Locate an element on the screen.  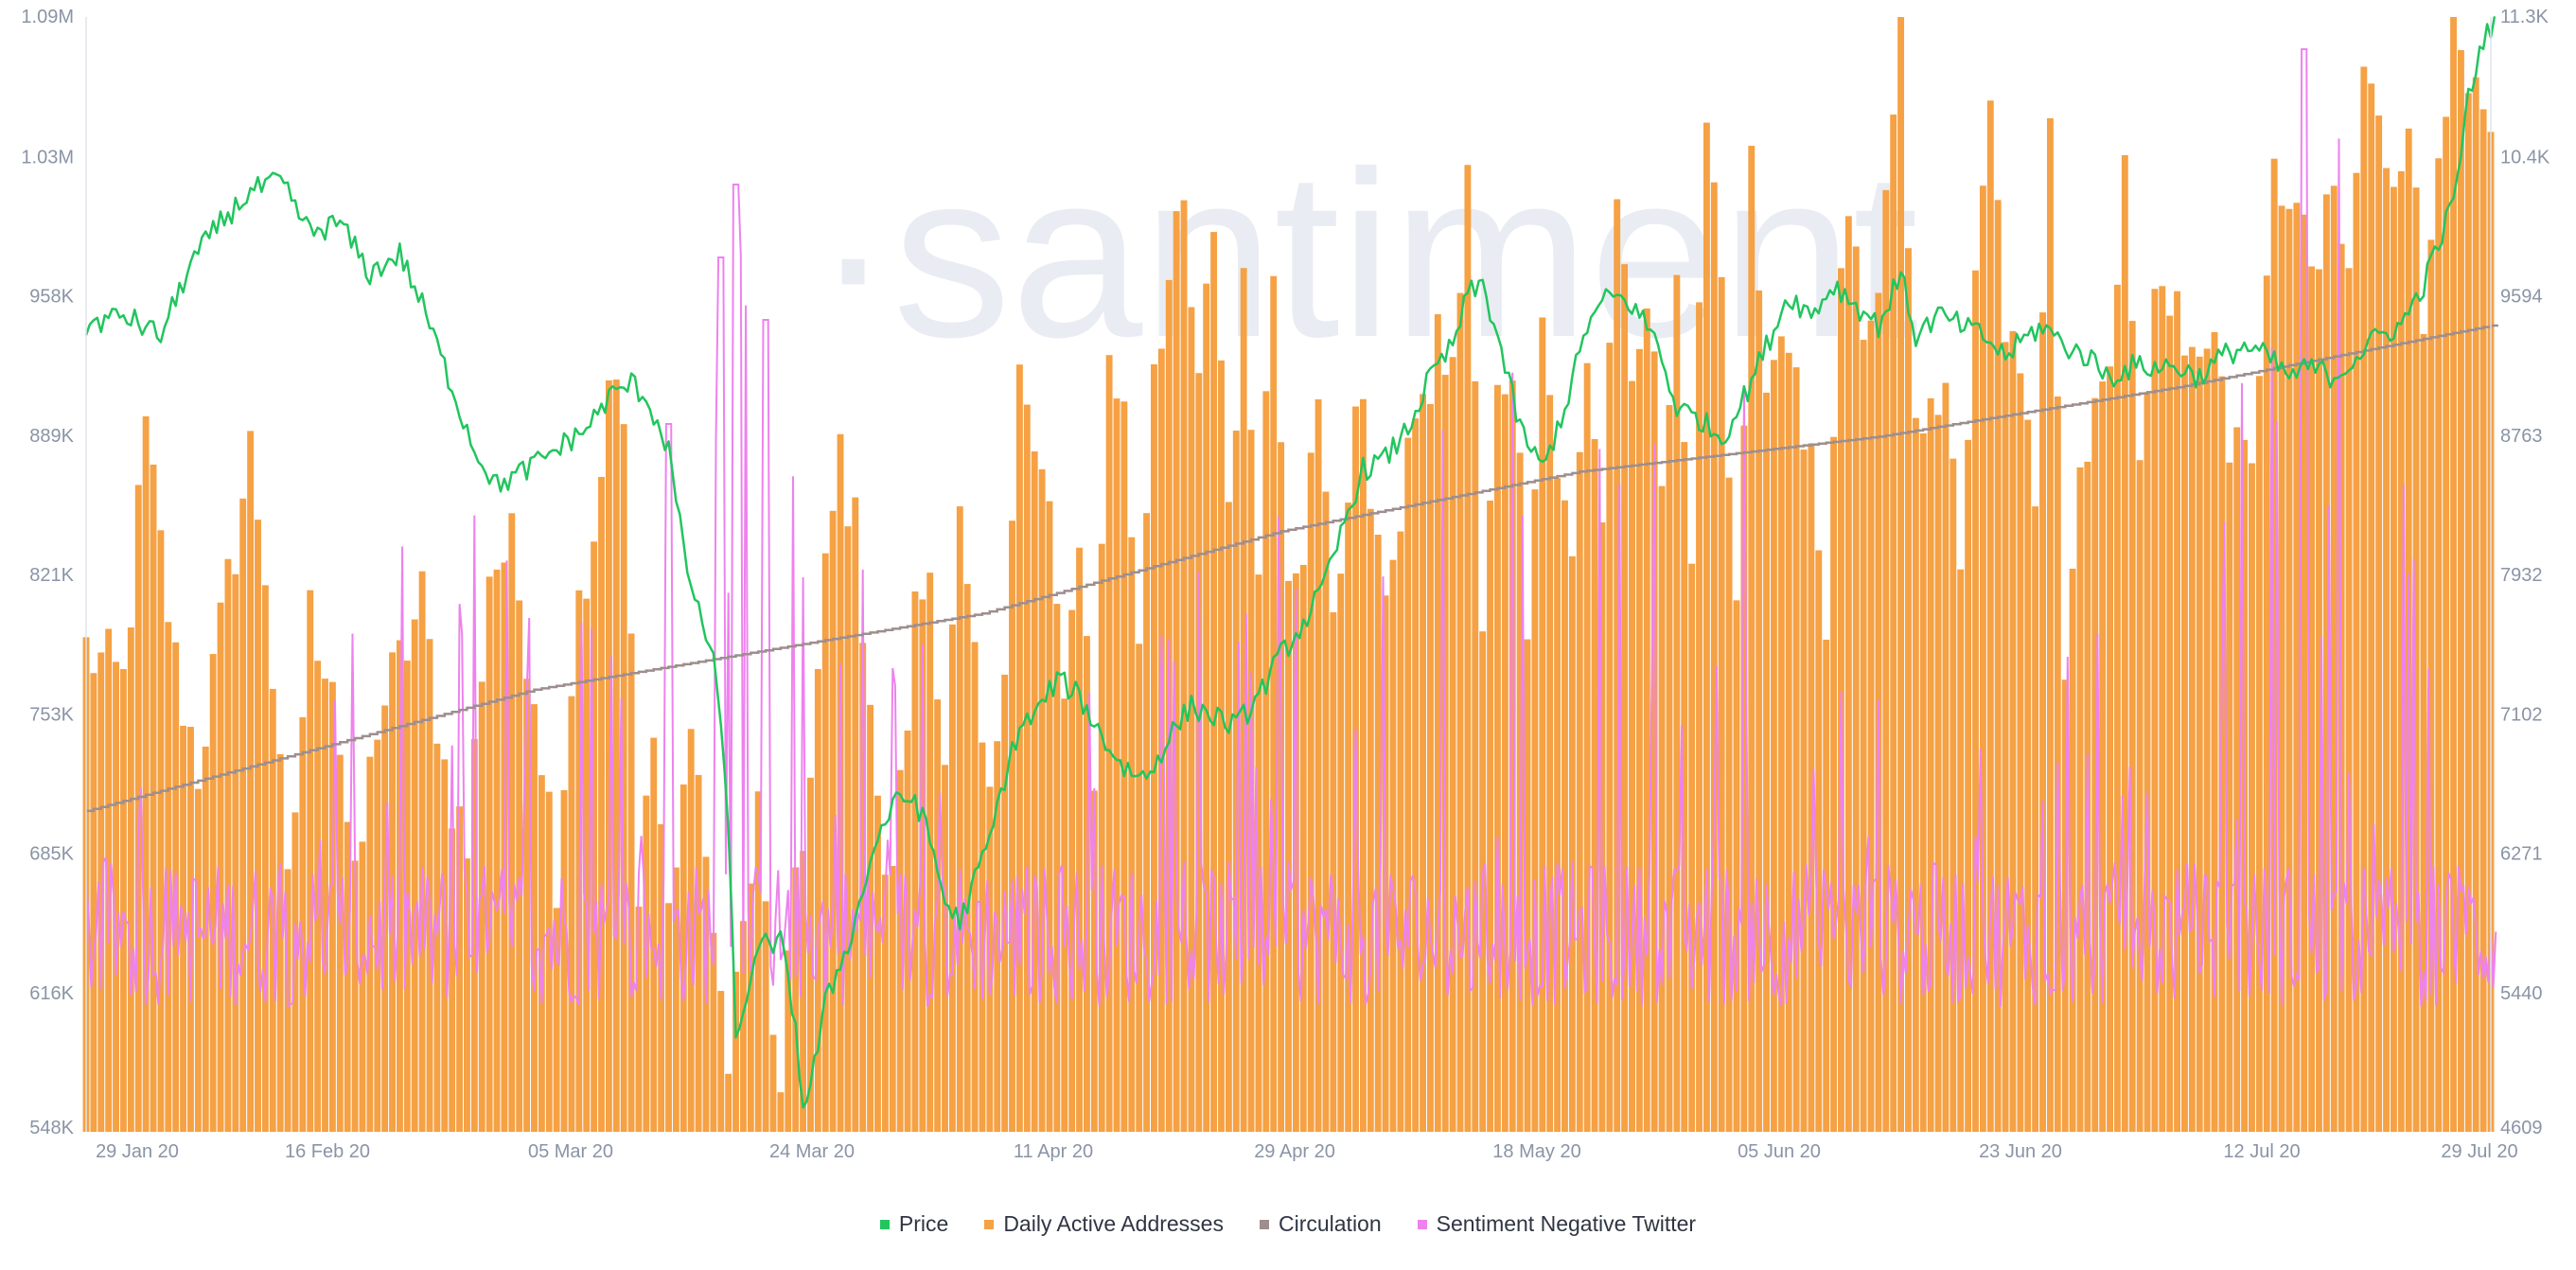
left-tick-label: 685K is located at coordinates (51, 854).